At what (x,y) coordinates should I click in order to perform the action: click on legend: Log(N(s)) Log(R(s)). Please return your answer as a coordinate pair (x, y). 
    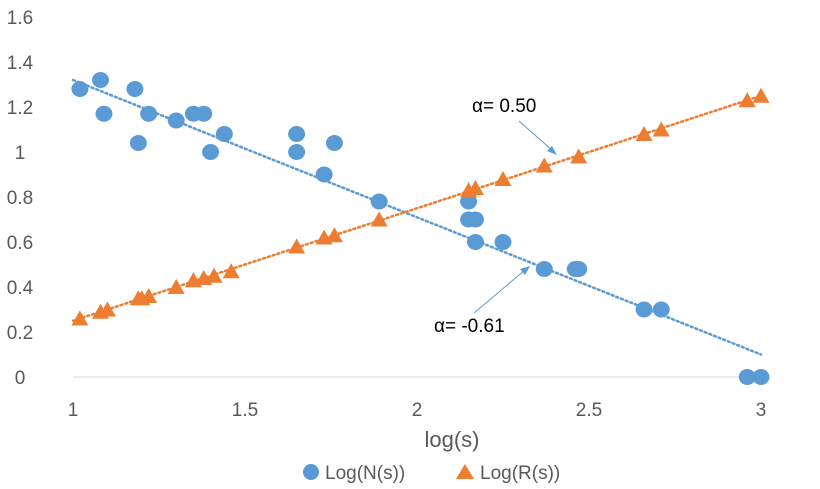
    Looking at the image, I should click on (431, 473).